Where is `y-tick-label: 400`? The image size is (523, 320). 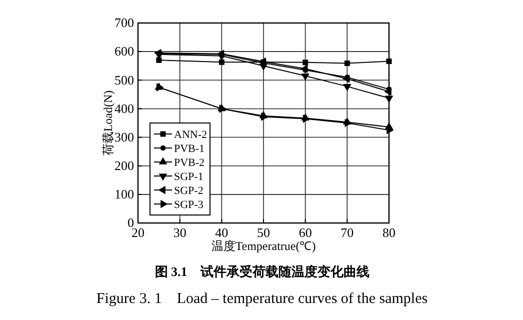
y-tick-label: 400 is located at coordinates (124, 108).